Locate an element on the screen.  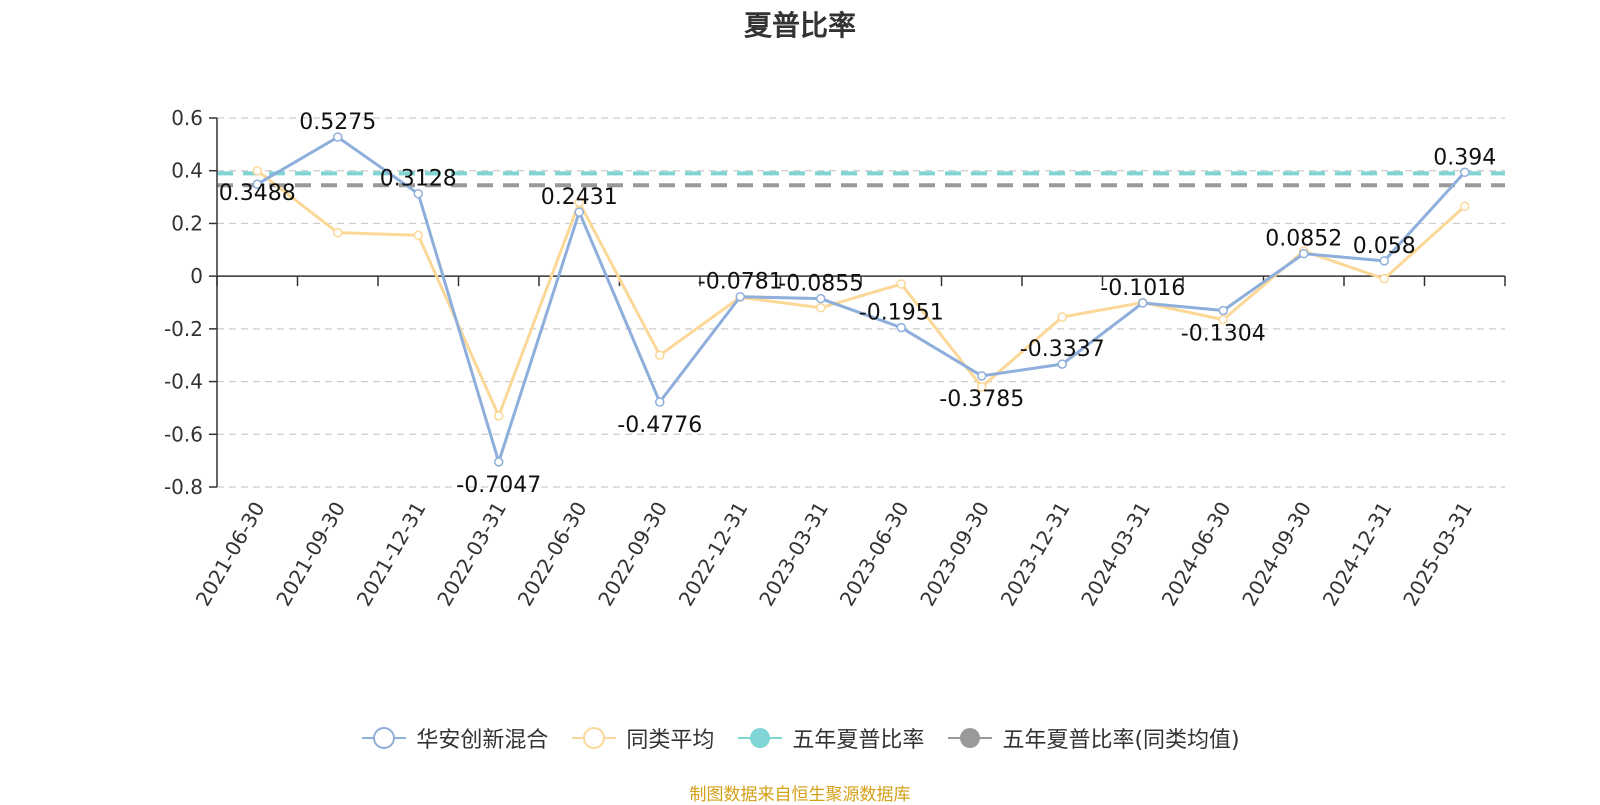
legend-label-five-year-sharpe: 五年夏普比率 is located at coordinates (858, 740).